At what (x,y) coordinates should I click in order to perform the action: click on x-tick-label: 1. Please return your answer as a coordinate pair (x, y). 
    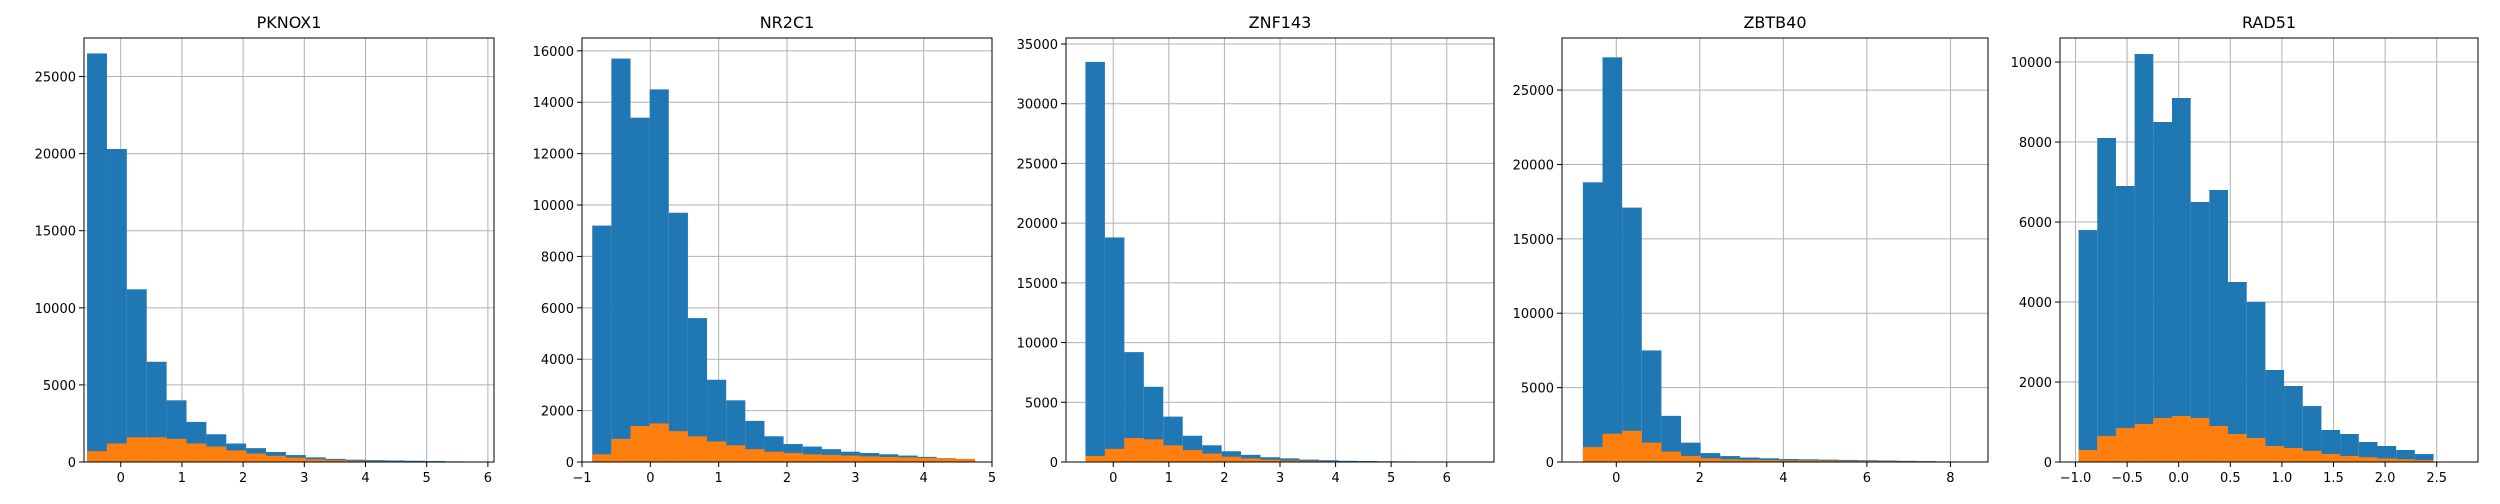
    Looking at the image, I should click on (719, 478).